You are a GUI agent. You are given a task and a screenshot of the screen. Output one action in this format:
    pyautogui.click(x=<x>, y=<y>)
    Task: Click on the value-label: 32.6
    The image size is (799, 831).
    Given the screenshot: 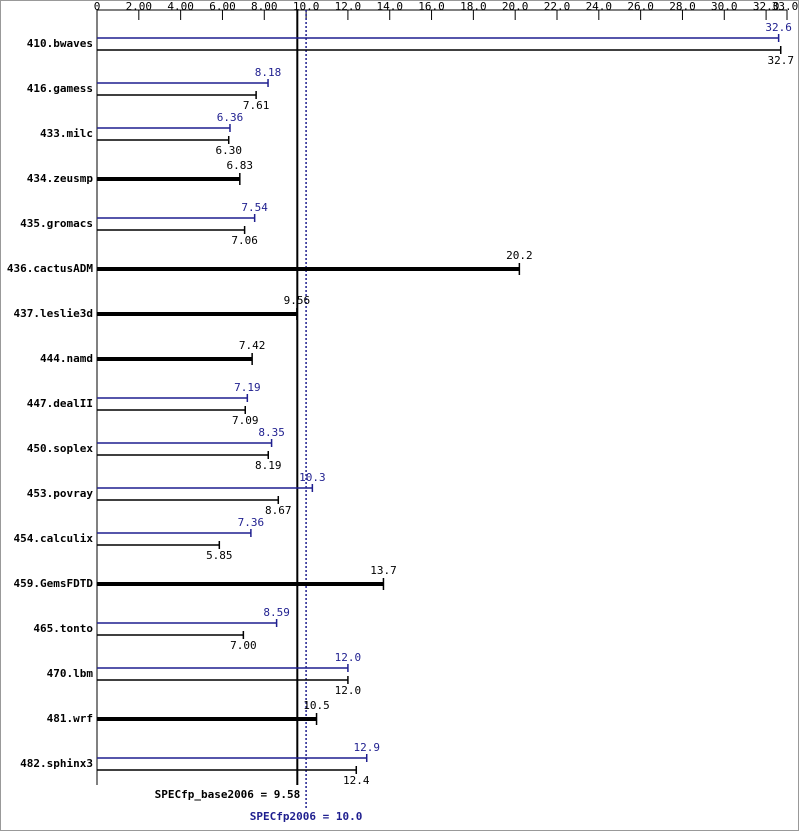 What is the action you would take?
    pyautogui.click(x=778, y=27)
    